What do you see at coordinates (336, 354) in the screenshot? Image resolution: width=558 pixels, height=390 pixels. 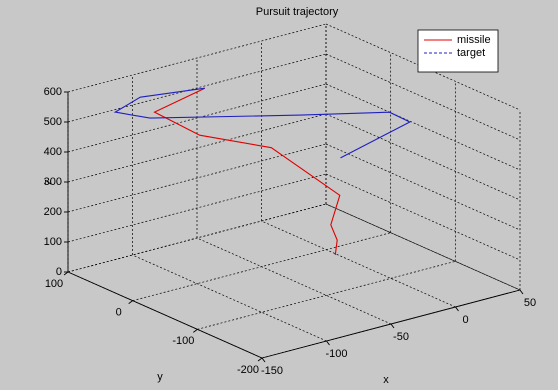 I see `x-tick-label: -100` at bounding box center [336, 354].